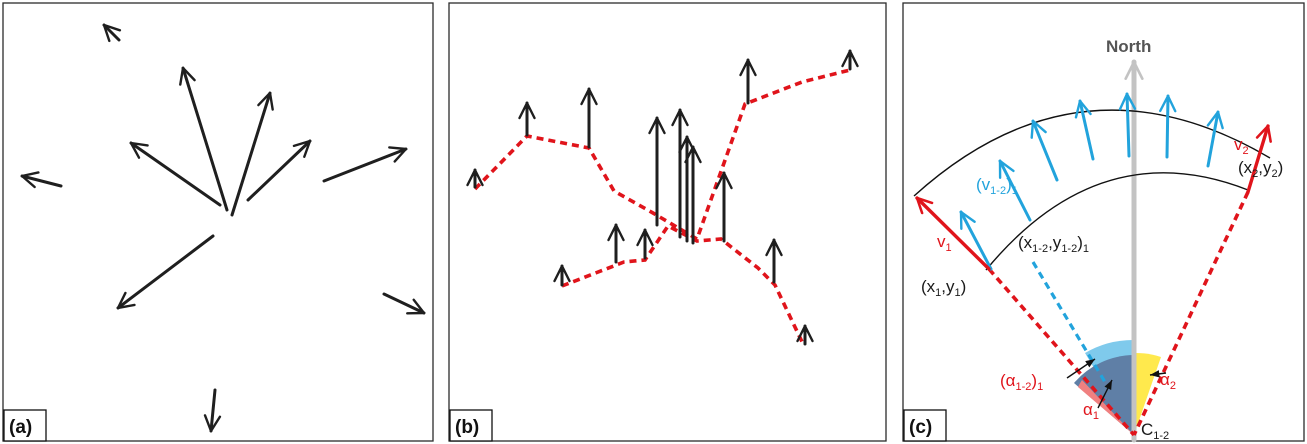 The width and height of the screenshot is (1307, 444). What do you see at coordinates (953, 233) in the screenshot?
I see `v1-arrow` at bounding box center [953, 233].